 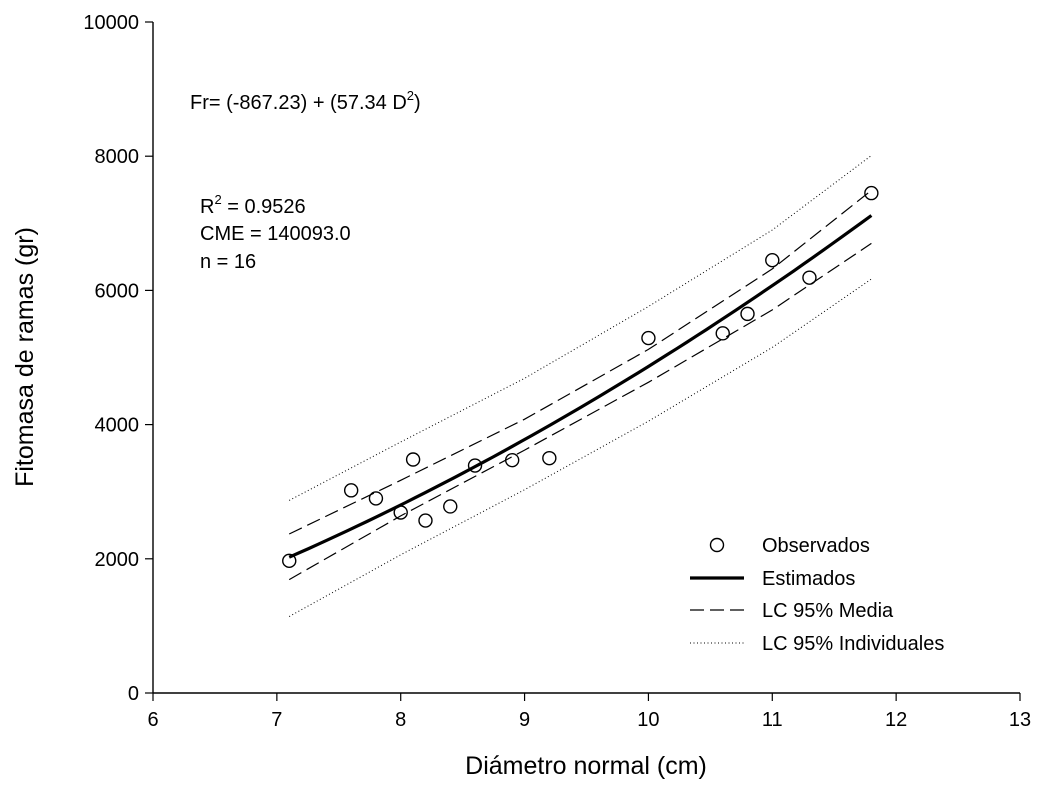 What do you see at coordinates (253, 205) in the screenshot?
I see `r2-annotation: R2 = 0.9526` at bounding box center [253, 205].